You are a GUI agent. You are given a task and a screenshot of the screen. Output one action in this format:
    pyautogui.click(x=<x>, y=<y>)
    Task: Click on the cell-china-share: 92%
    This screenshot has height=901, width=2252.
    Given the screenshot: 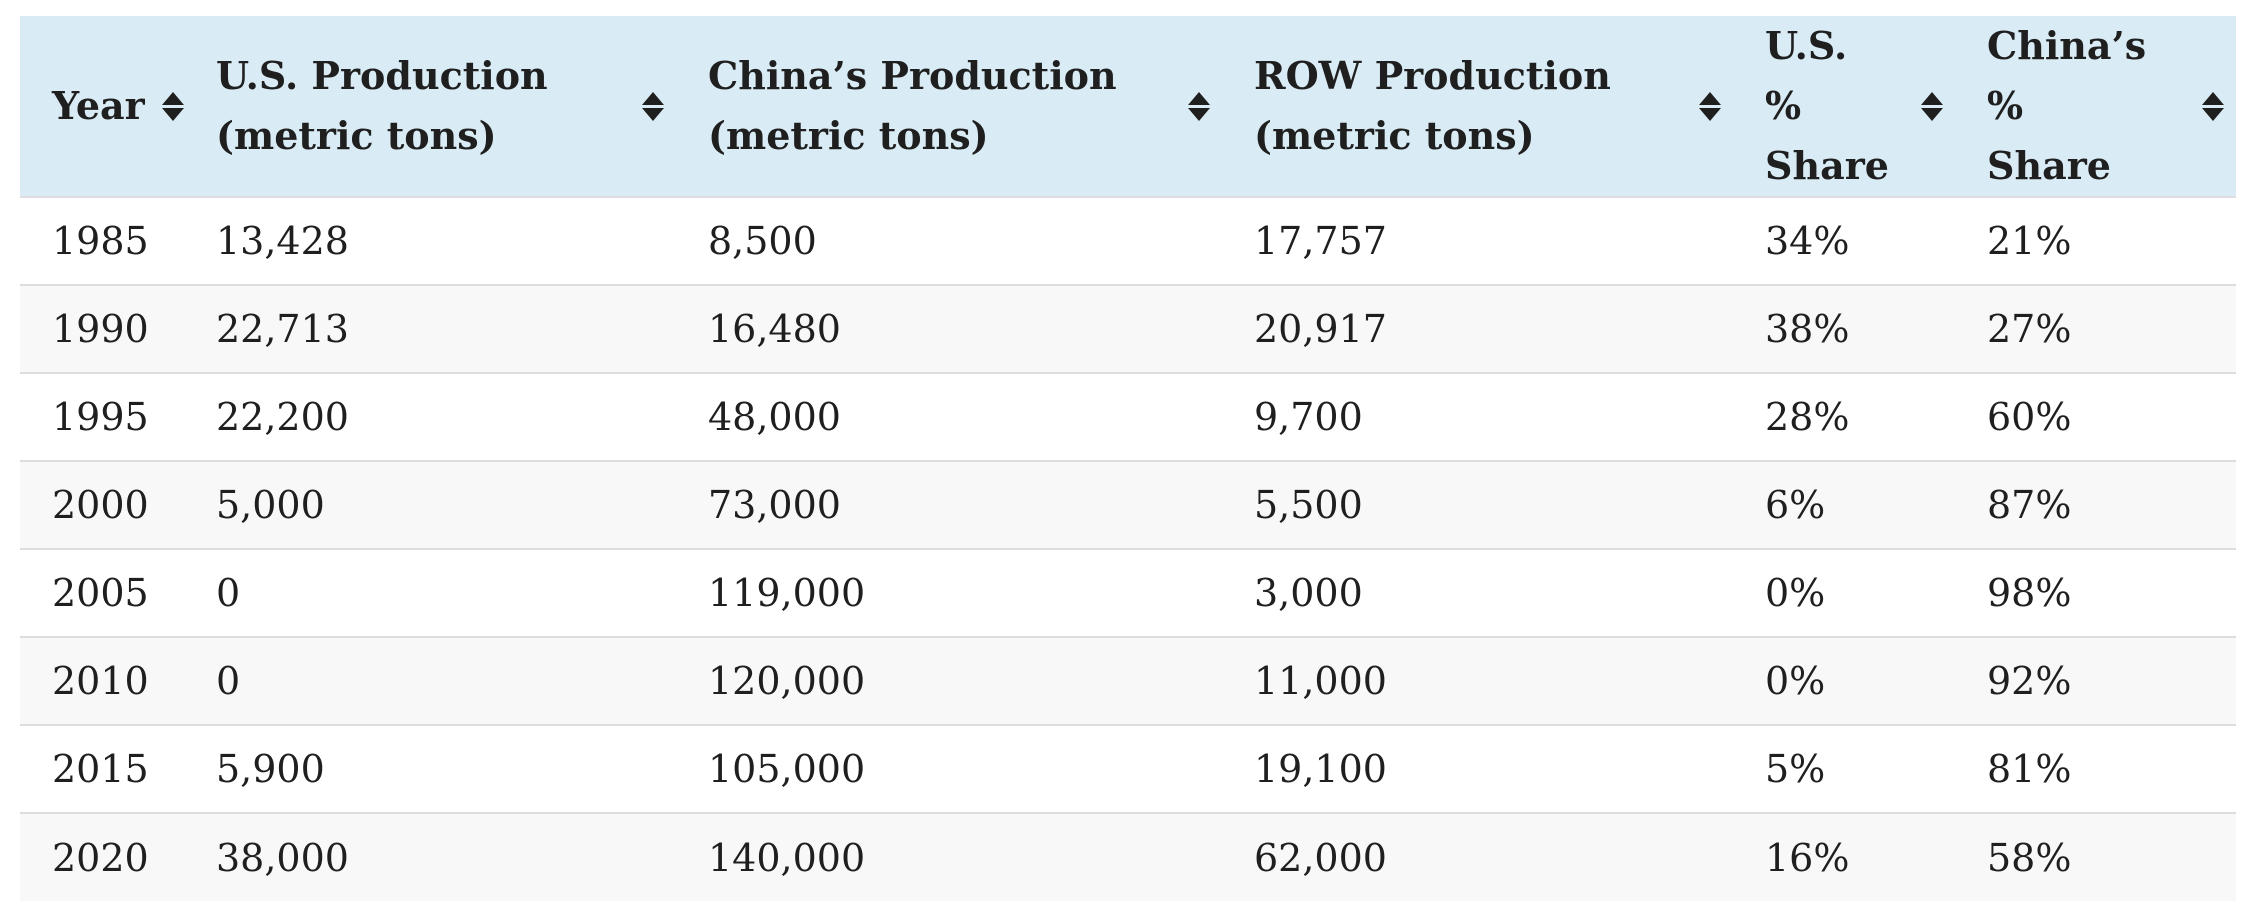 What is the action you would take?
    pyautogui.click(x=2029, y=681)
    